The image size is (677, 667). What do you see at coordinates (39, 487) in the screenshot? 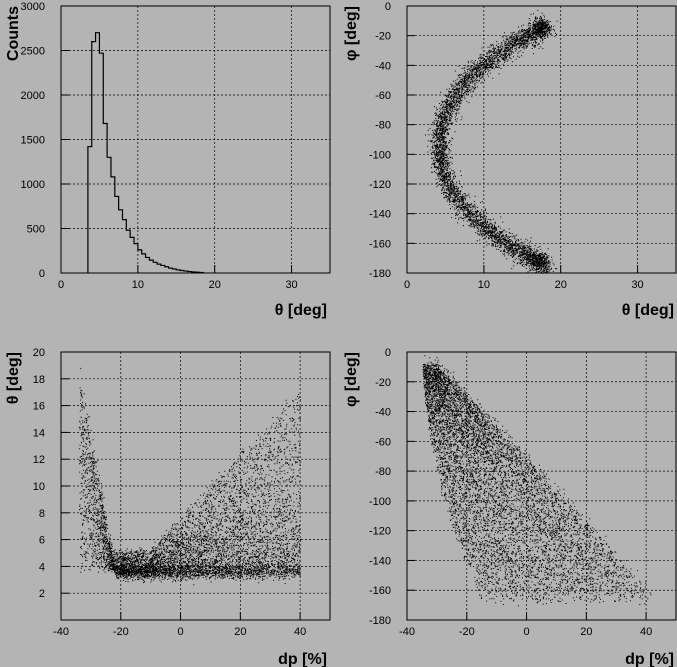
I see `y-tick-label: 10` at bounding box center [39, 487].